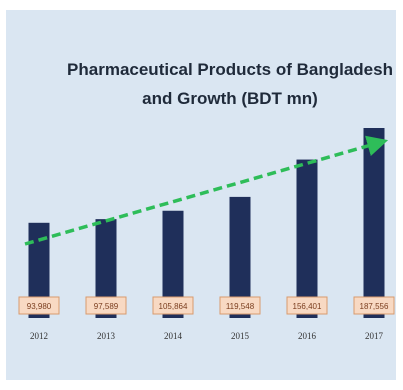 The image size is (403, 390). I want to click on bar-2014, so click(173, 264).